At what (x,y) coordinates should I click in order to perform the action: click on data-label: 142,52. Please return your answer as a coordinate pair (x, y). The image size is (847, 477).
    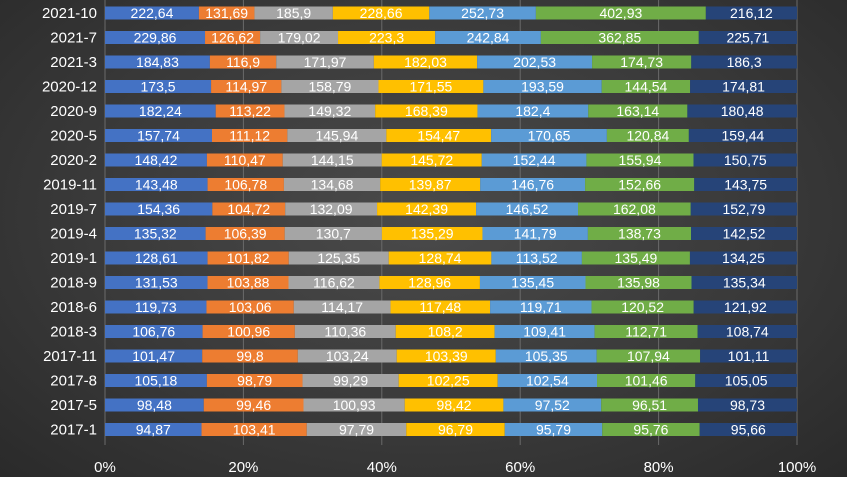
    Looking at the image, I should click on (744, 234).